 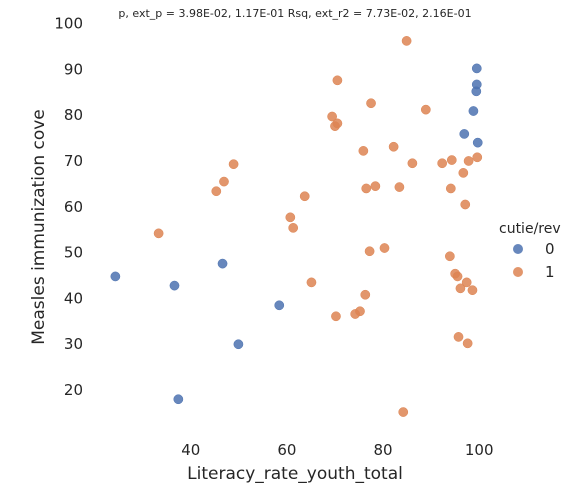 What do you see at coordinates (286, 450) in the screenshot?
I see `x-tick-label: 60` at bounding box center [286, 450].